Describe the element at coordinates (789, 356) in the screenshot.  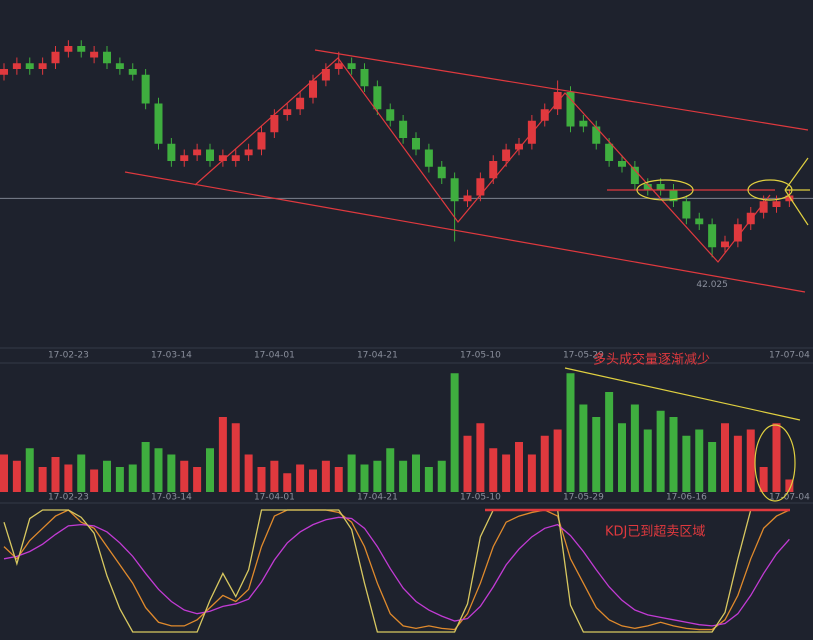
I see `x-tick-label: 17-07-04` at that location.